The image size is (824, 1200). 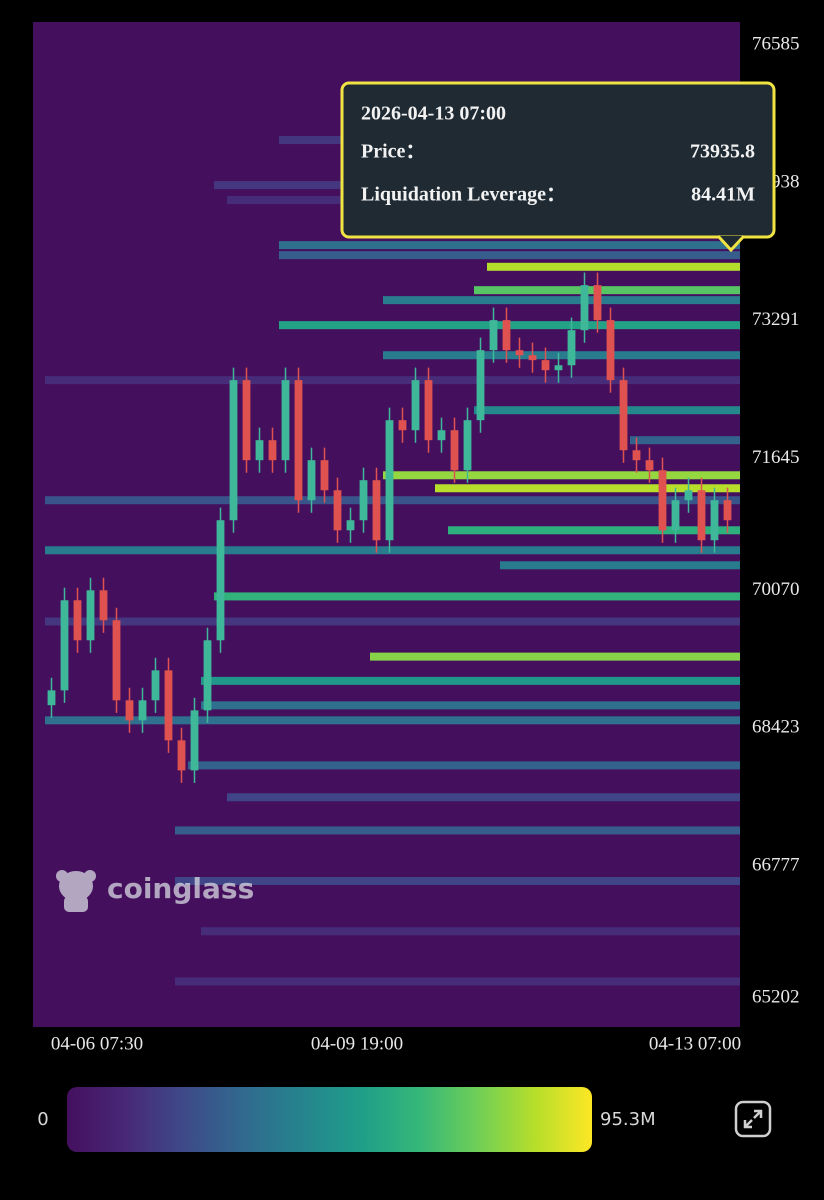 I want to click on x-tick-label: 04-06 07:30, so click(x=97, y=1043).